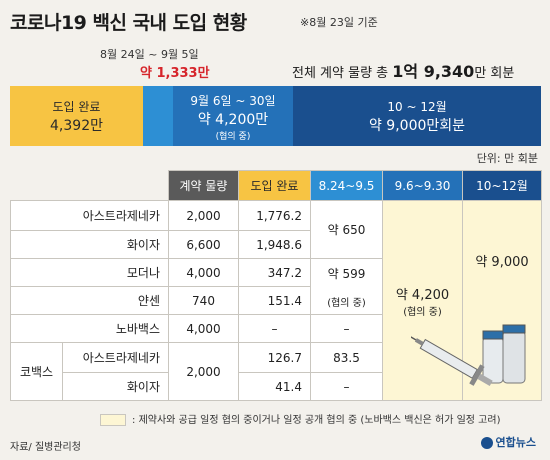 This screenshot has width=550, height=460. Describe the element at coordinates (515, 442) in the screenshot. I see `logo-text: 연합뉴스` at that location.